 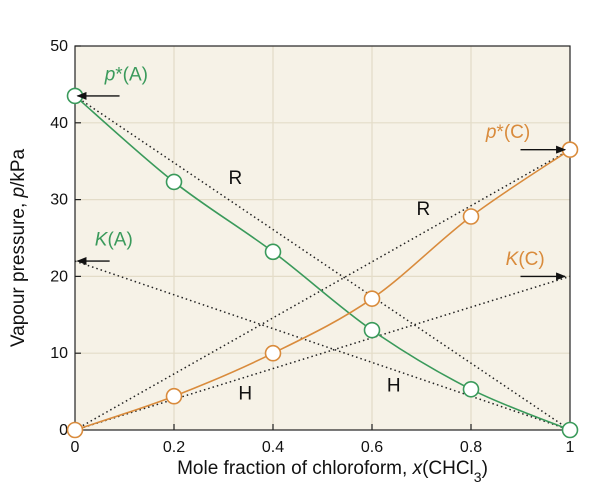 I want to click on annotation-pA: p*(A), so click(x=126, y=75).